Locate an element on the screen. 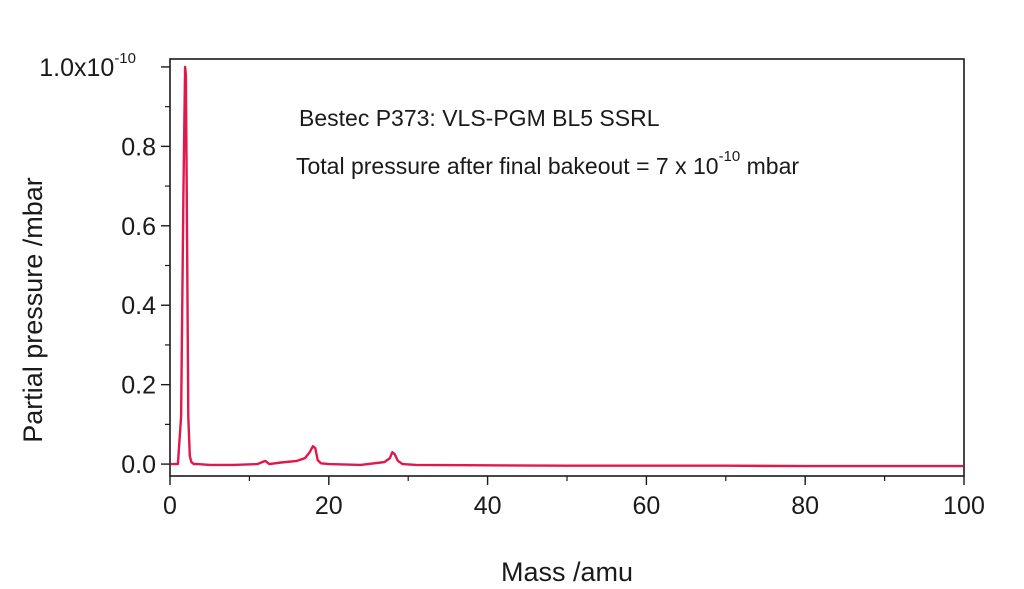  y-tick-label: 1.0x10⁻¹⁰ is located at coordinates (87, 66).